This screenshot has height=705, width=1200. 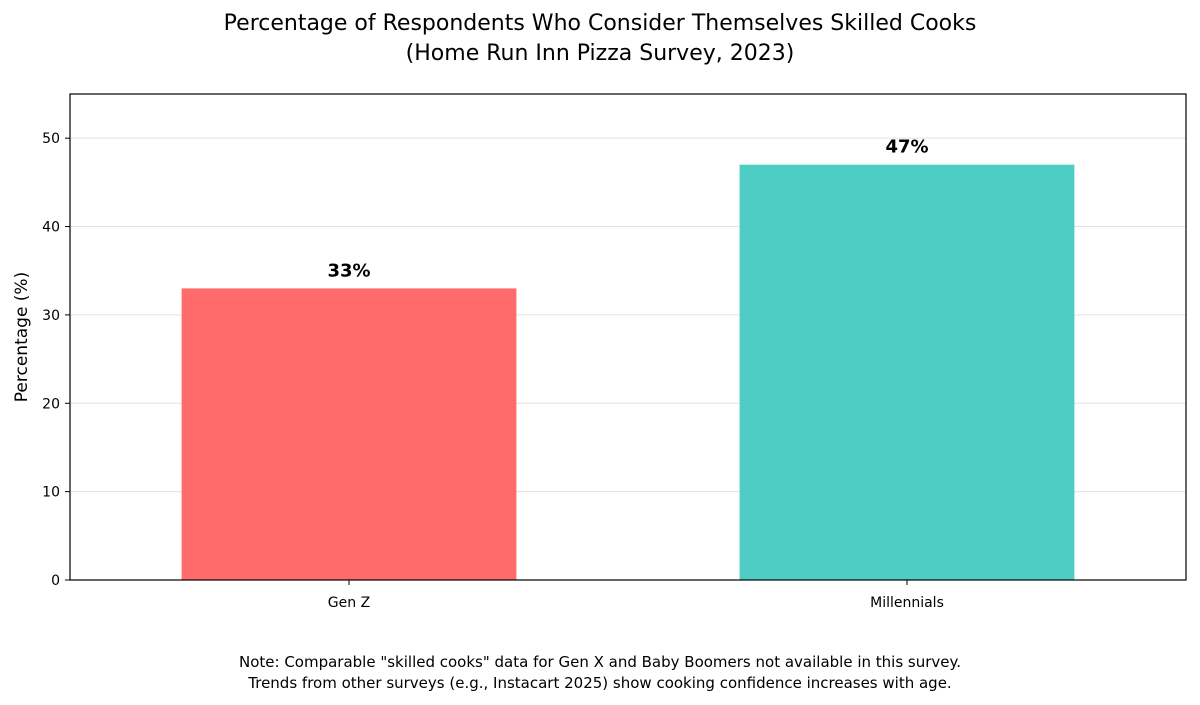 I want to click on x-tick-label-1: Millennials, so click(x=907, y=603).